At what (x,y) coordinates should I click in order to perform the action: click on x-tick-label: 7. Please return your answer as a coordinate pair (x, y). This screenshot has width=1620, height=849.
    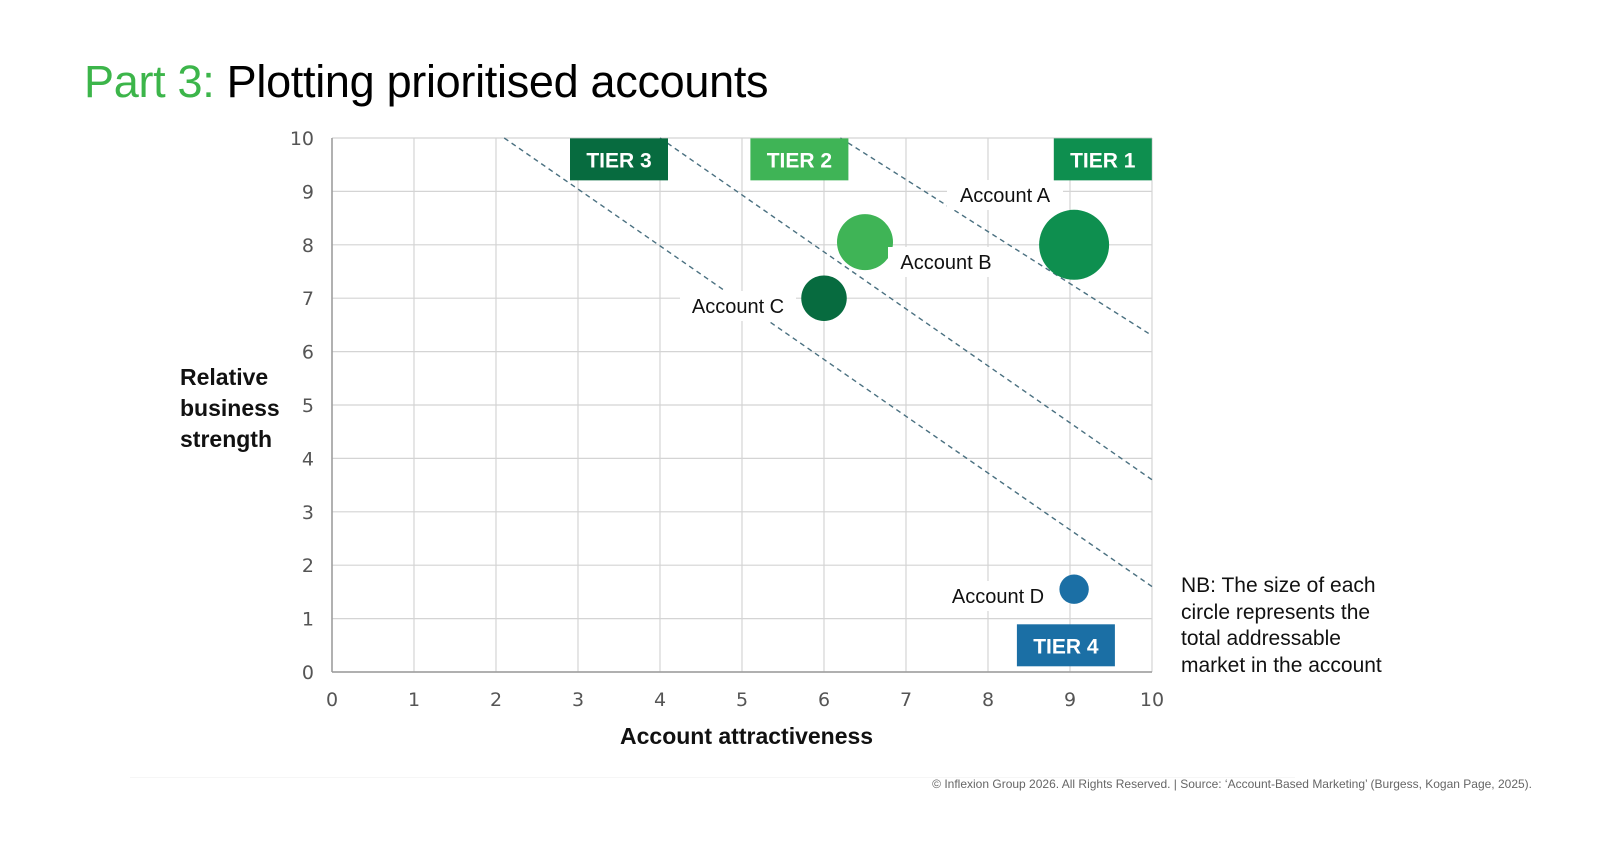
    Looking at the image, I should click on (906, 700).